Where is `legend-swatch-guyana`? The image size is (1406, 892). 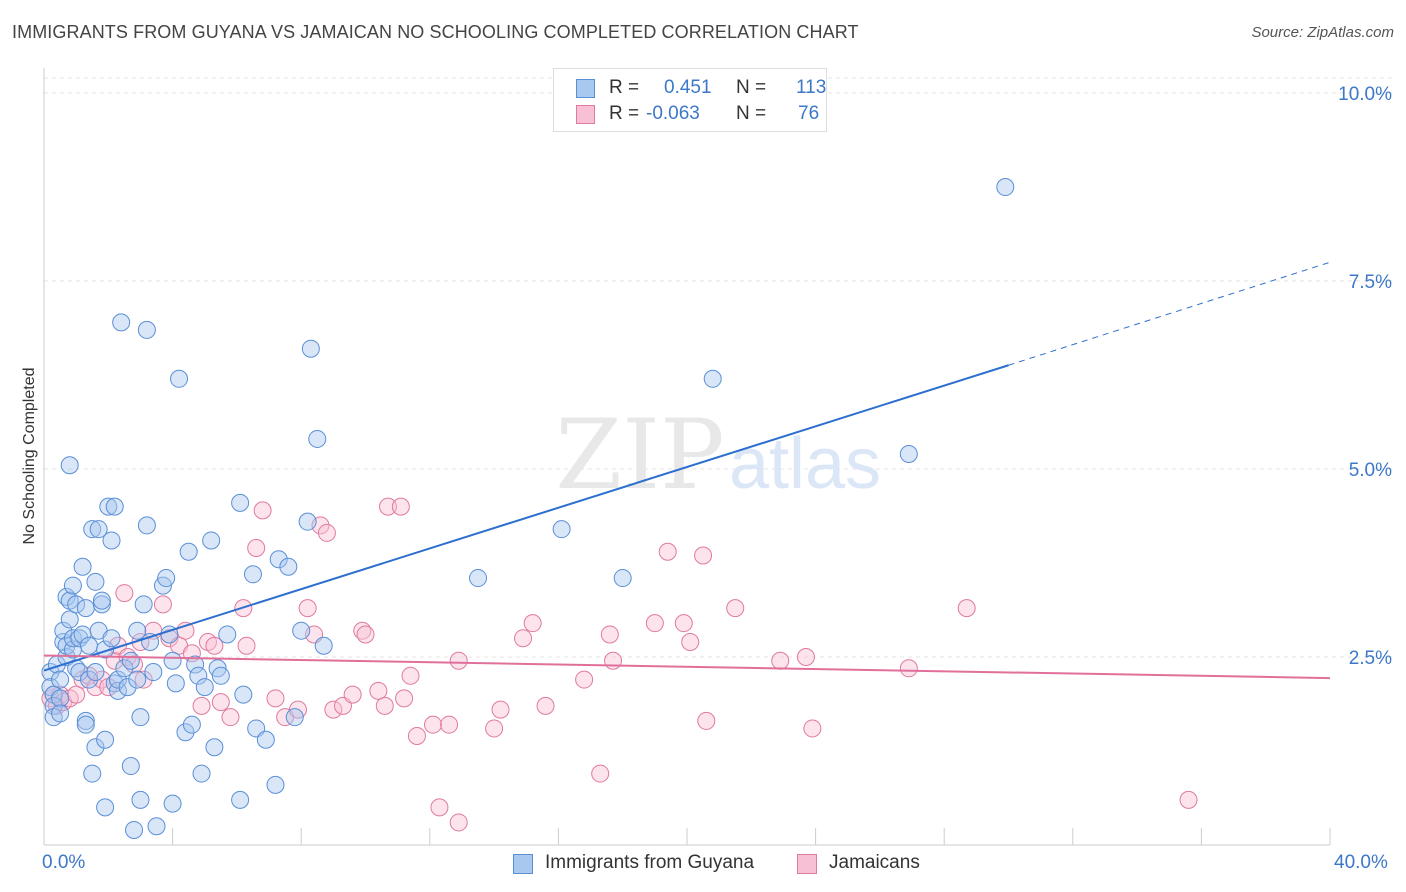
legend-swatch-guyana is located at coordinates (585, 88).